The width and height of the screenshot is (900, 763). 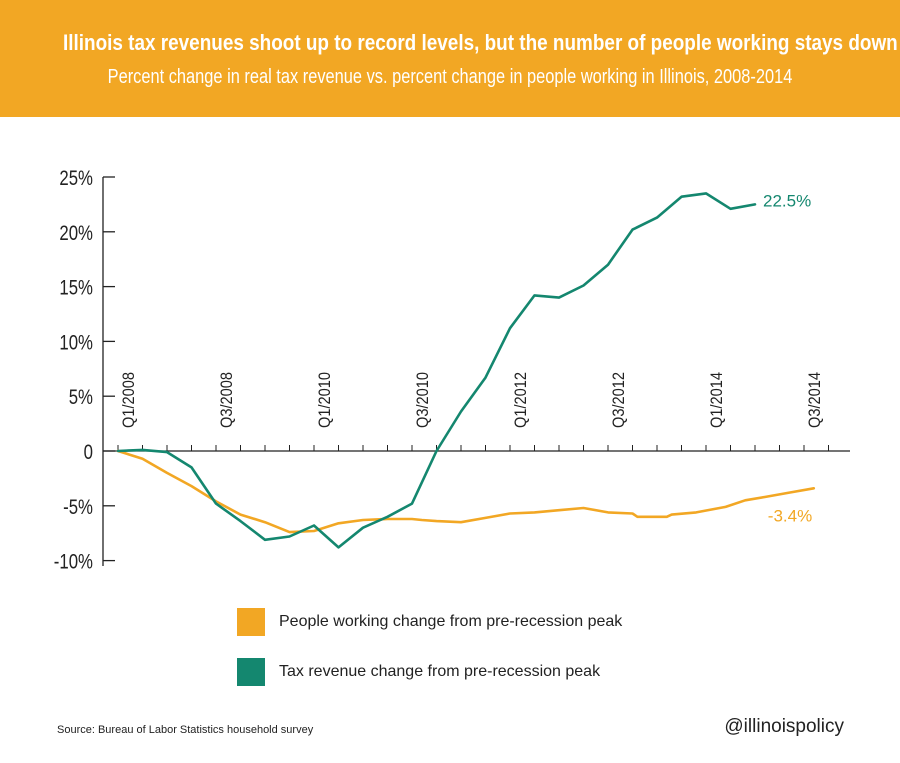 What do you see at coordinates (790, 515) in the screenshot?
I see `people-end-label: -3.4%` at bounding box center [790, 515].